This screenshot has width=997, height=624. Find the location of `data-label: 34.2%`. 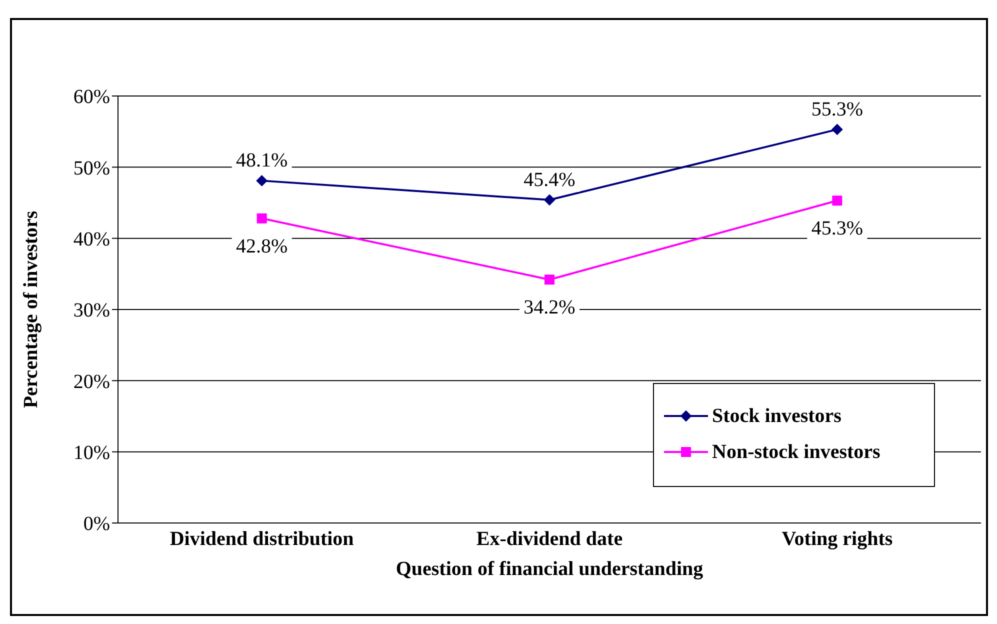

data-label: 34.2% is located at coordinates (550, 307).